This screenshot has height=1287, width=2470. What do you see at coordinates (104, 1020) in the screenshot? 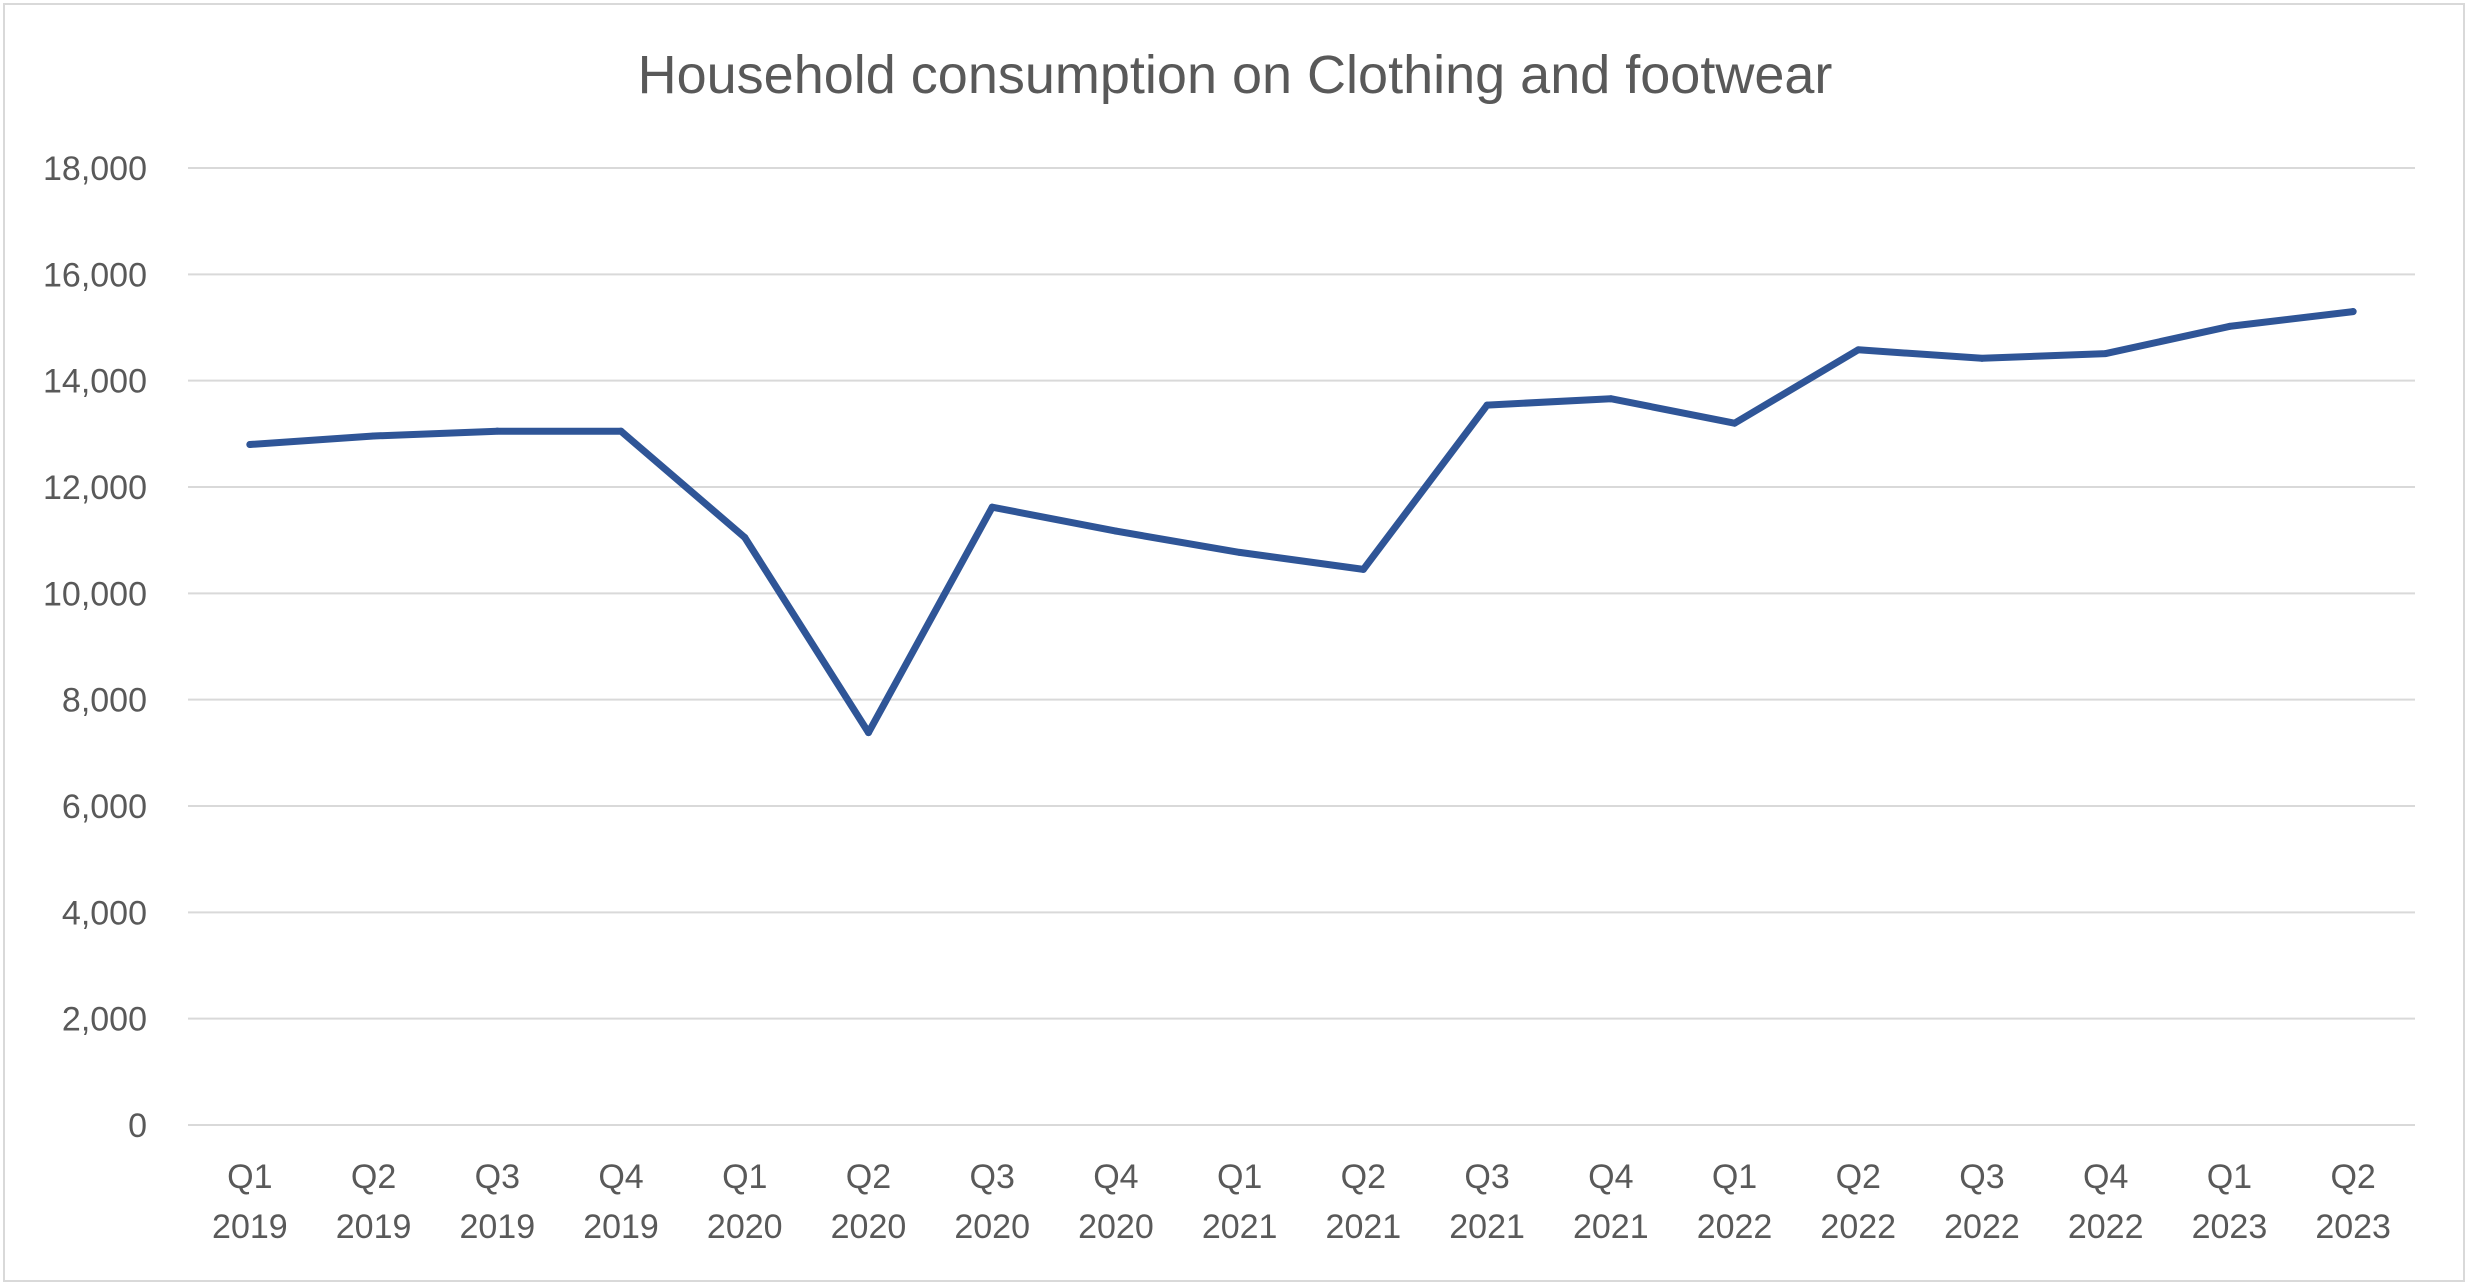
I see `y-tick-label: 2,000` at bounding box center [104, 1020].